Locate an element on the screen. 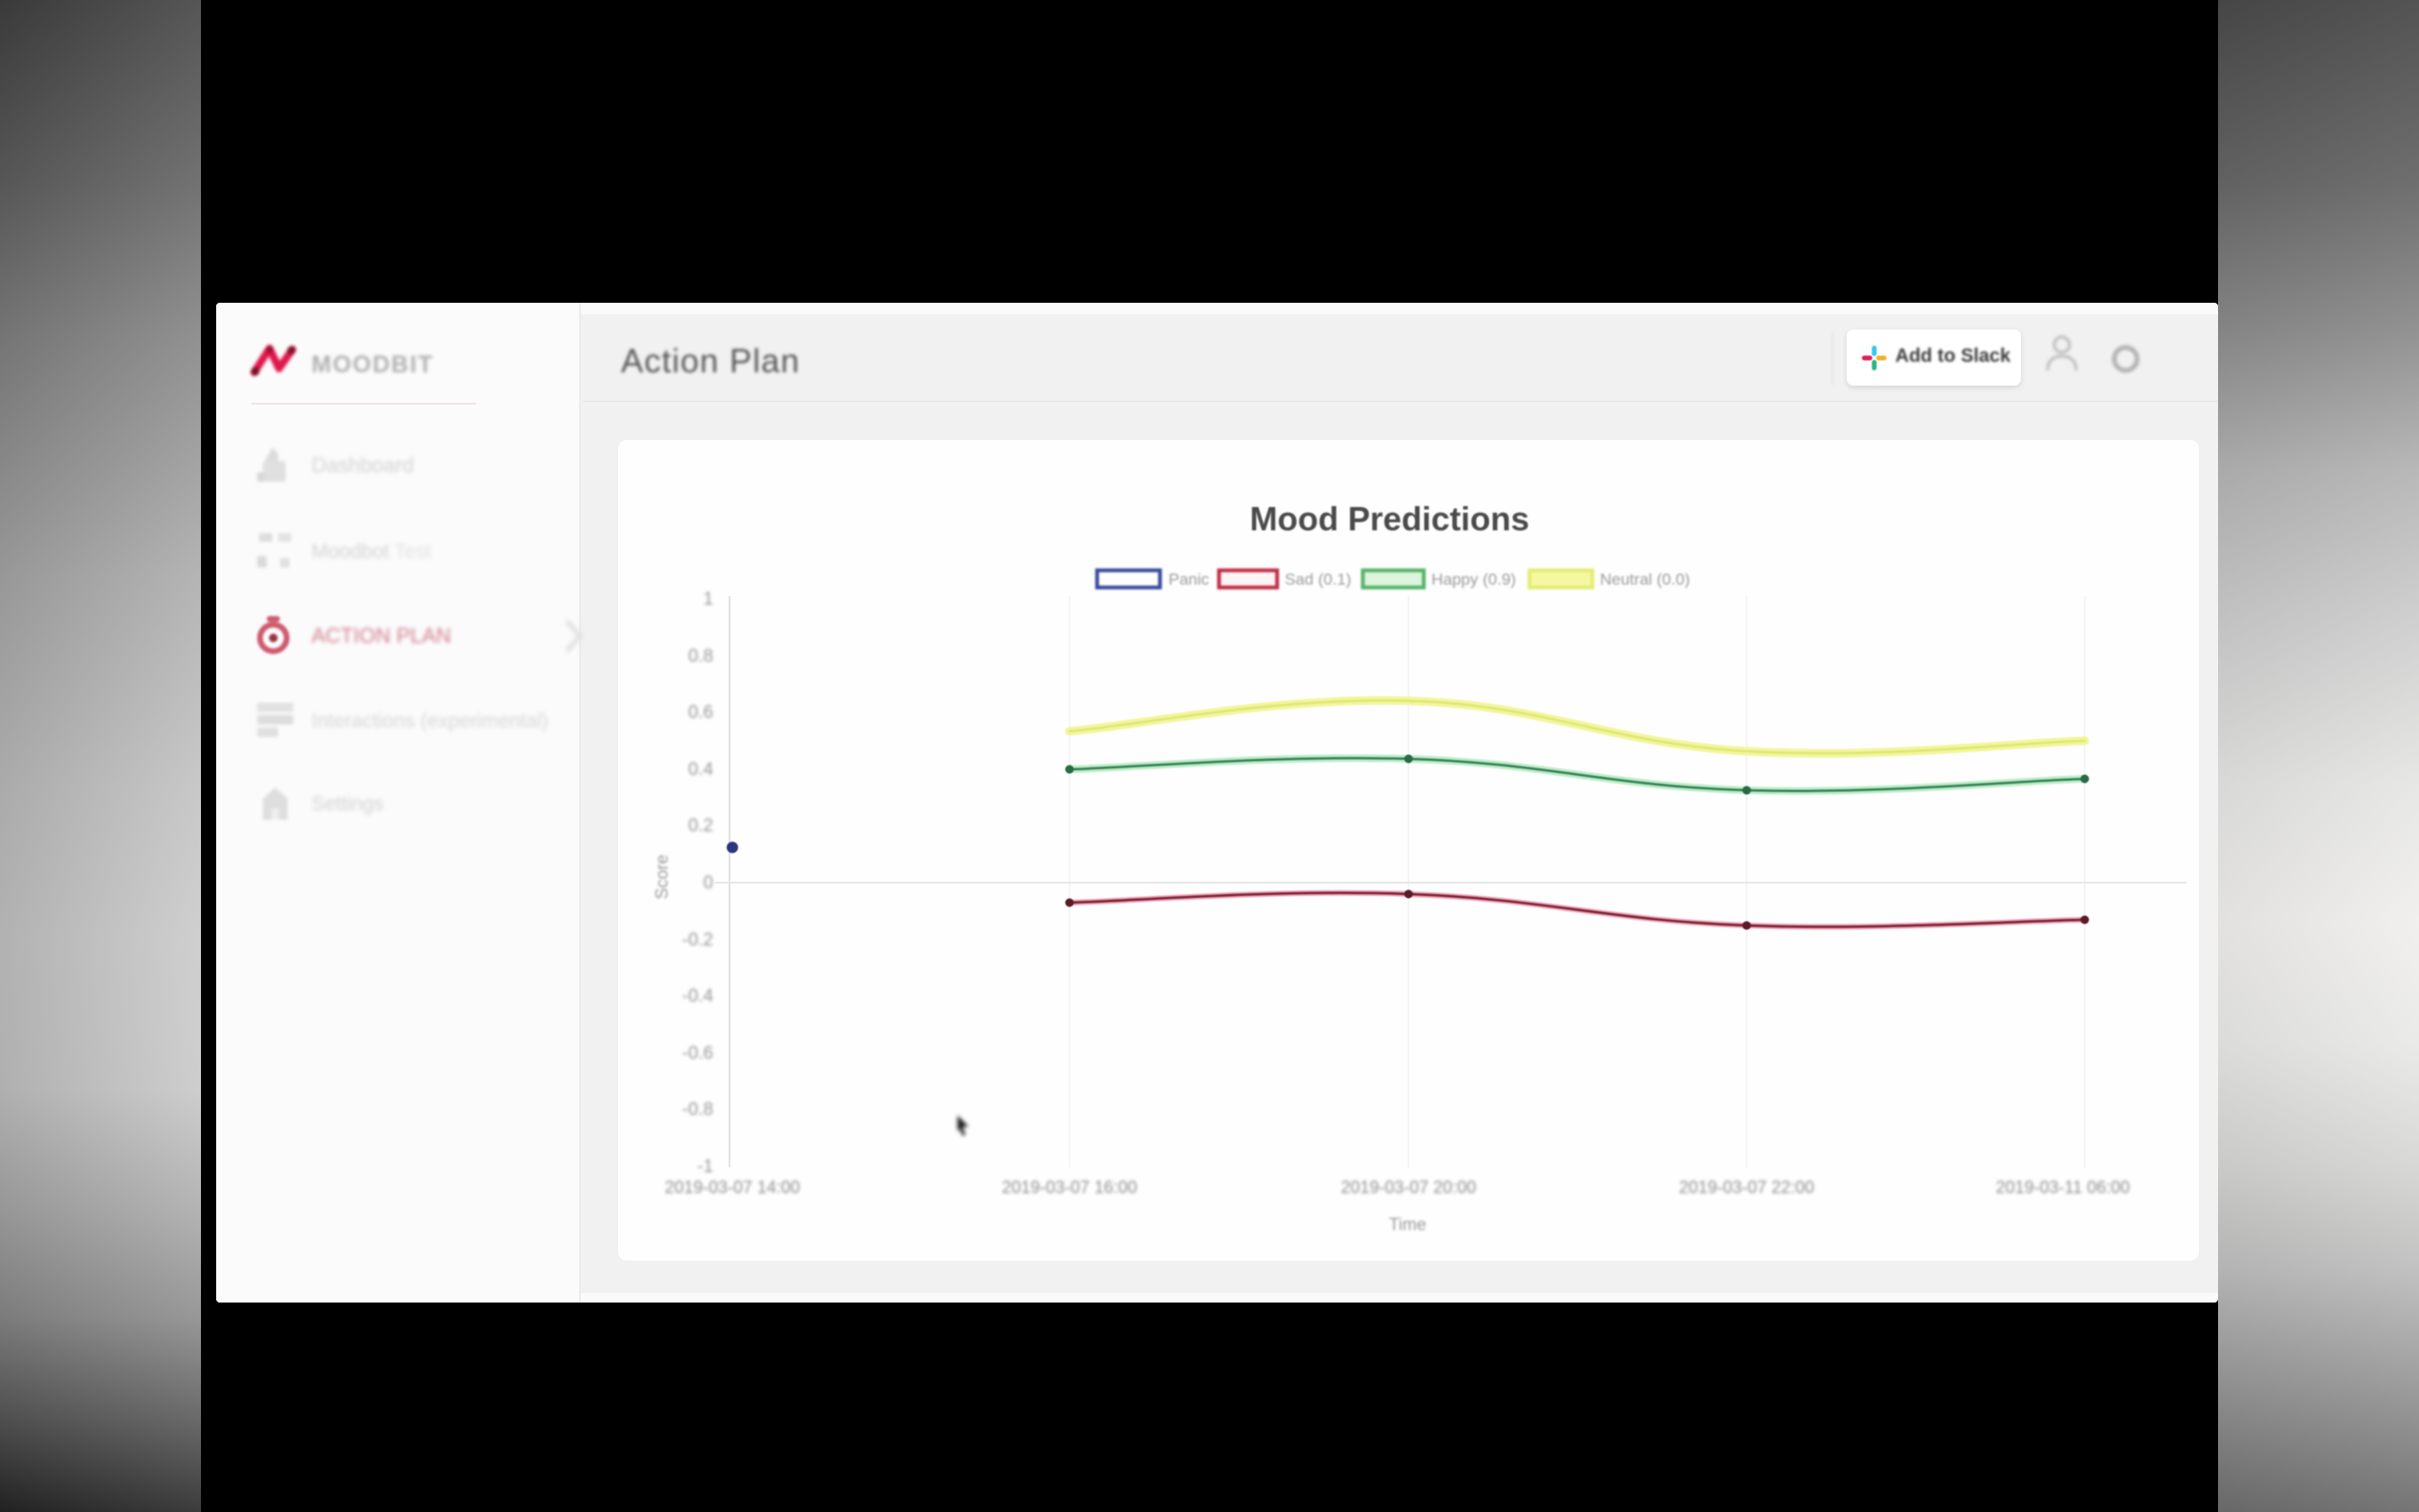  svg-text: 0.6 is located at coordinates (701, 713).